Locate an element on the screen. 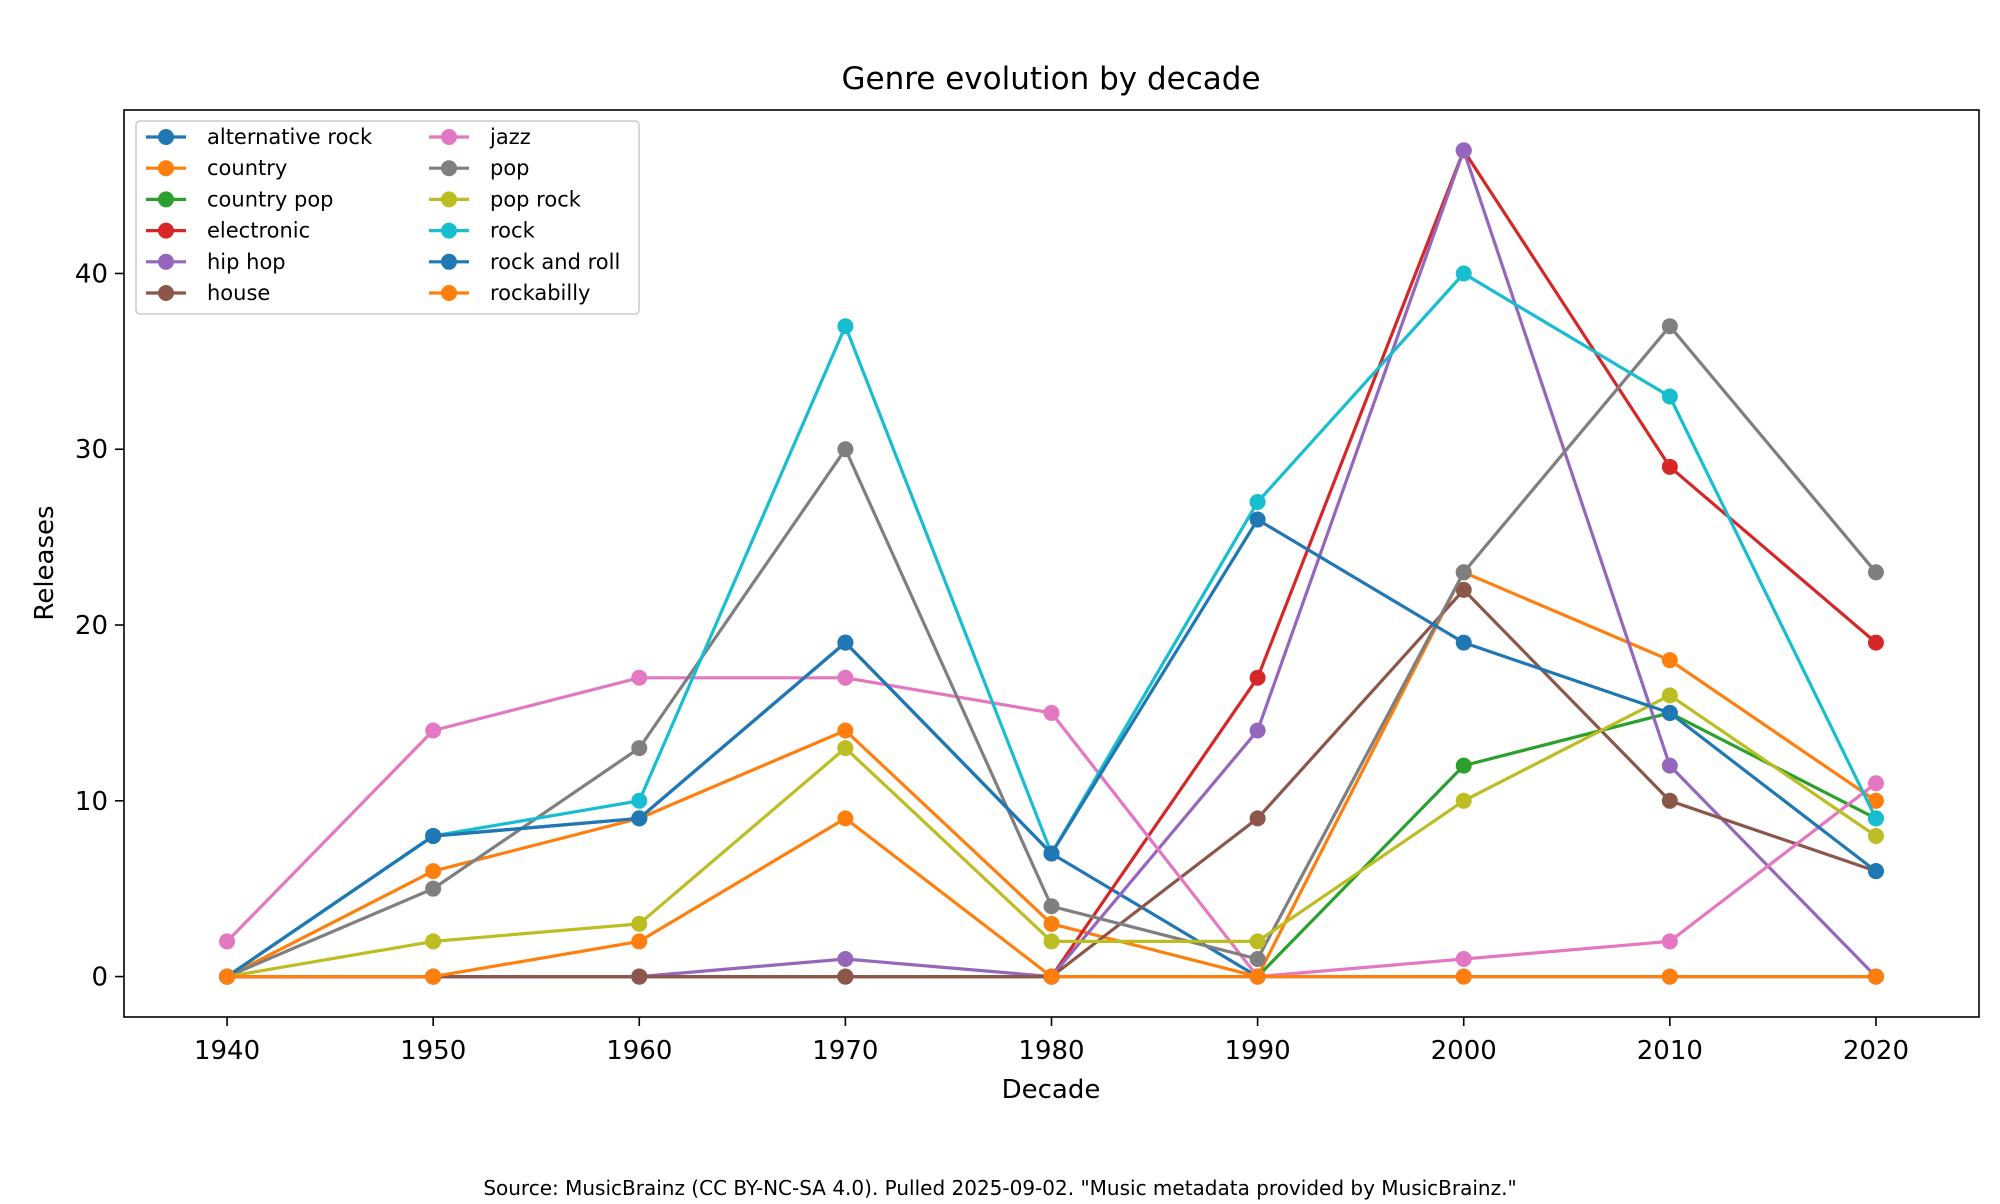 The image size is (2000, 1204). legend-label: country is located at coordinates (247, 168).